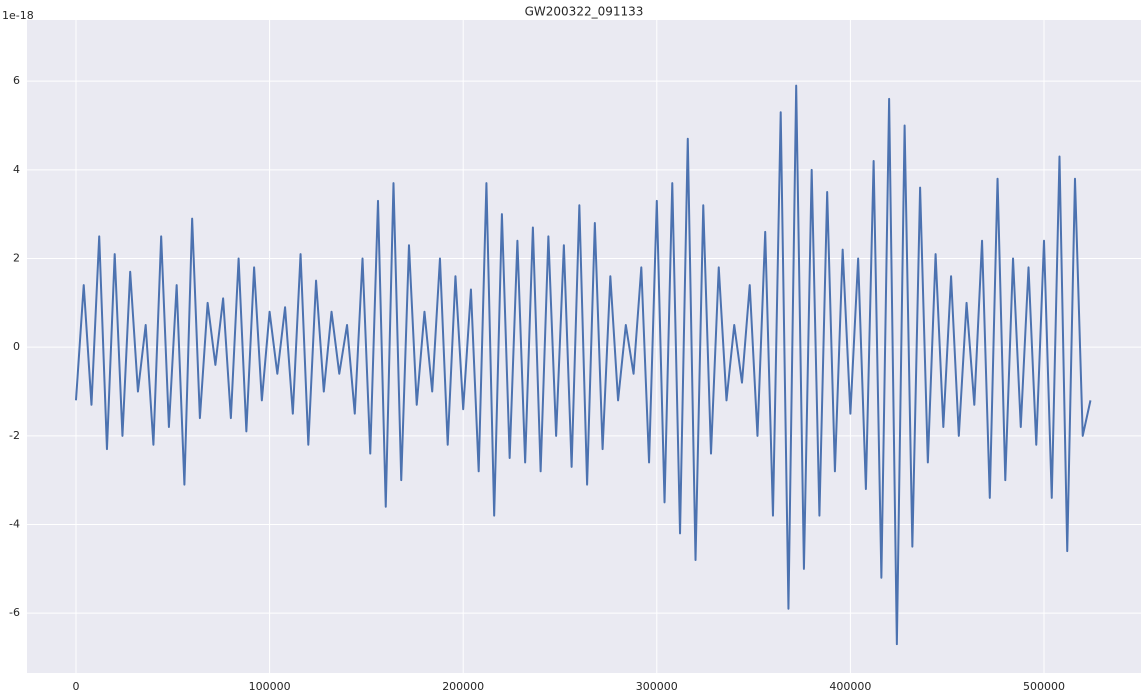 The width and height of the screenshot is (1148, 698). I want to click on y-tick-label: 2, so click(16, 258).